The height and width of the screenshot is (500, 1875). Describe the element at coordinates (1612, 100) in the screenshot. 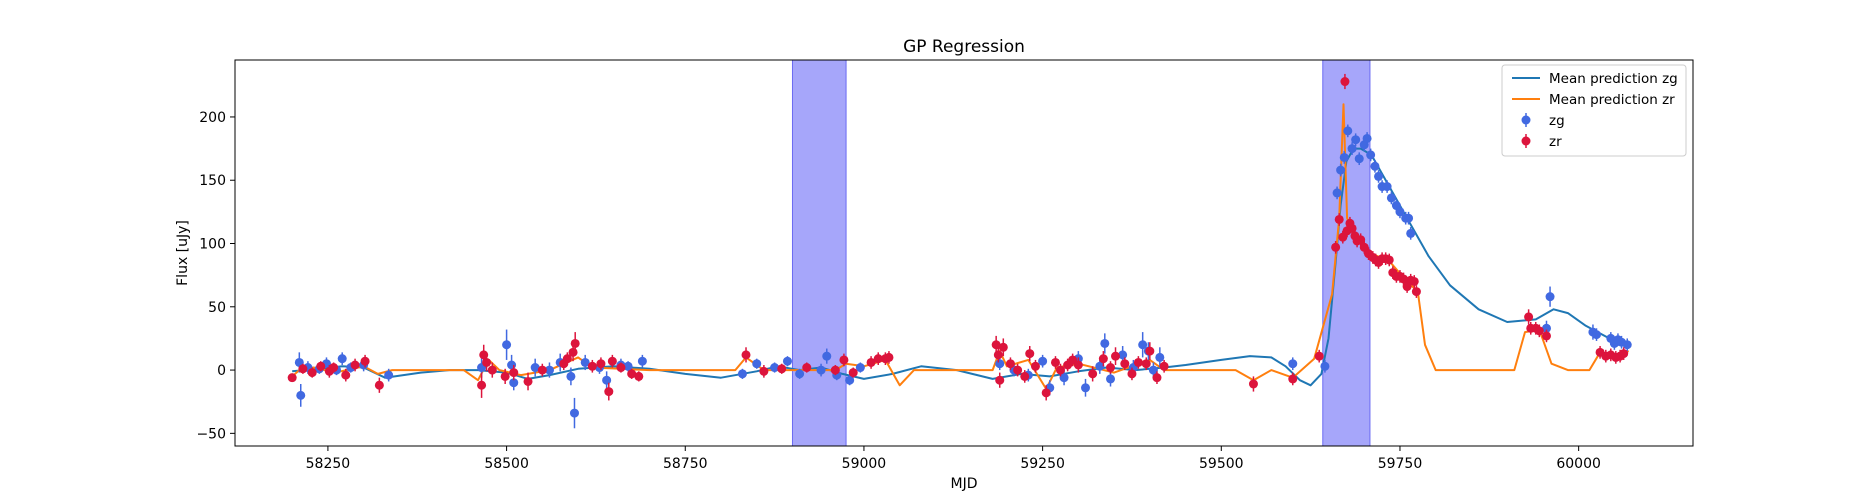

I see `legend-label: Mean prediction zr` at that location.